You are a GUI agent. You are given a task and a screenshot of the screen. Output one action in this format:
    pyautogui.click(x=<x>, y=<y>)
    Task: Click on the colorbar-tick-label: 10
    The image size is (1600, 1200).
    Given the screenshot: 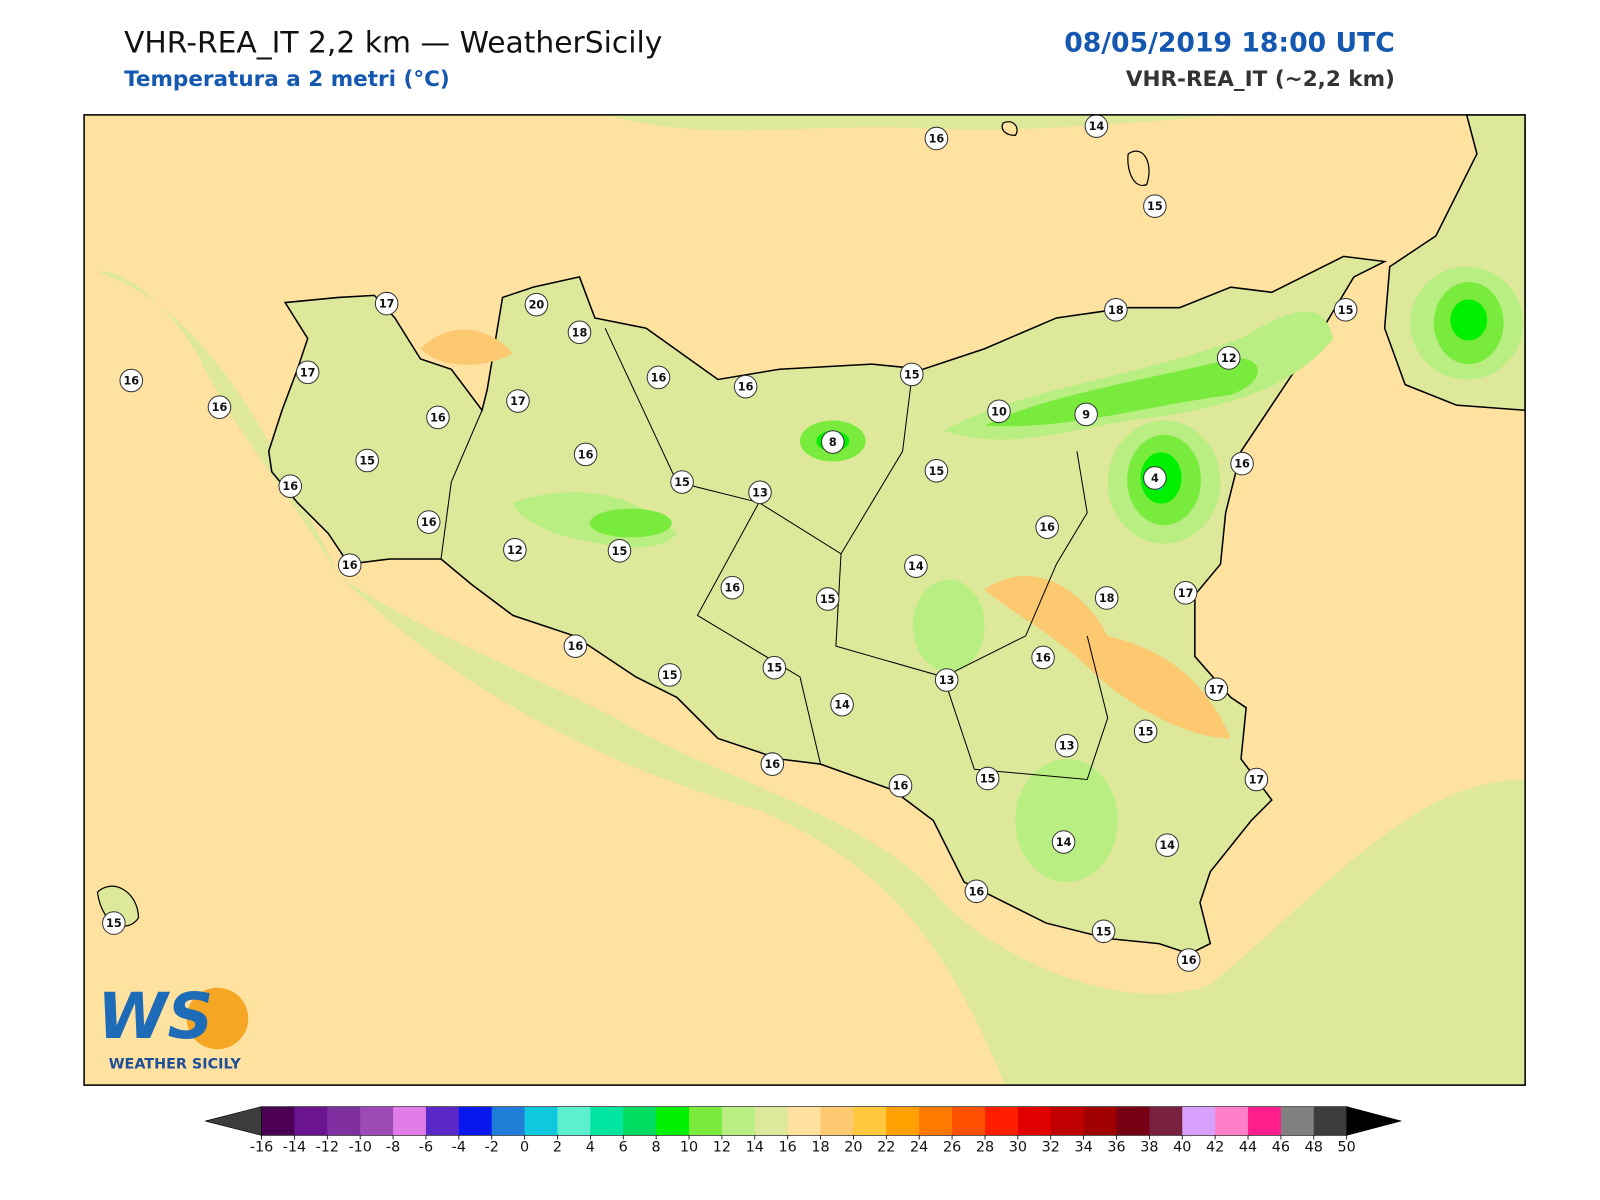 What is the action you would take?
    pyautogui.click(x=689, y=1148)
    